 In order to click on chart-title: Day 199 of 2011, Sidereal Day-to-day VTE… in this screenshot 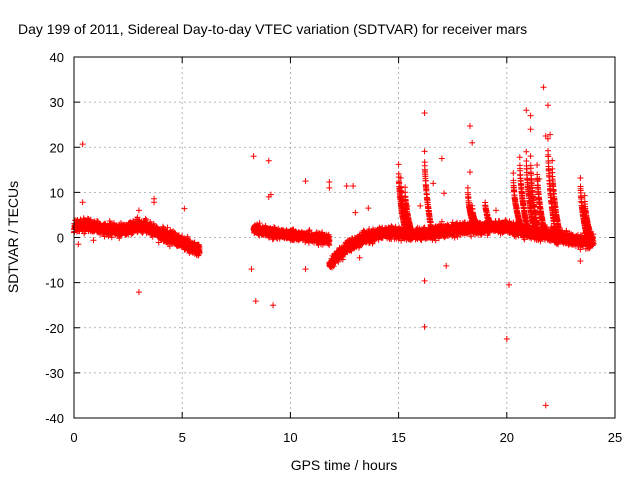, I will do `click(272, 29)`.